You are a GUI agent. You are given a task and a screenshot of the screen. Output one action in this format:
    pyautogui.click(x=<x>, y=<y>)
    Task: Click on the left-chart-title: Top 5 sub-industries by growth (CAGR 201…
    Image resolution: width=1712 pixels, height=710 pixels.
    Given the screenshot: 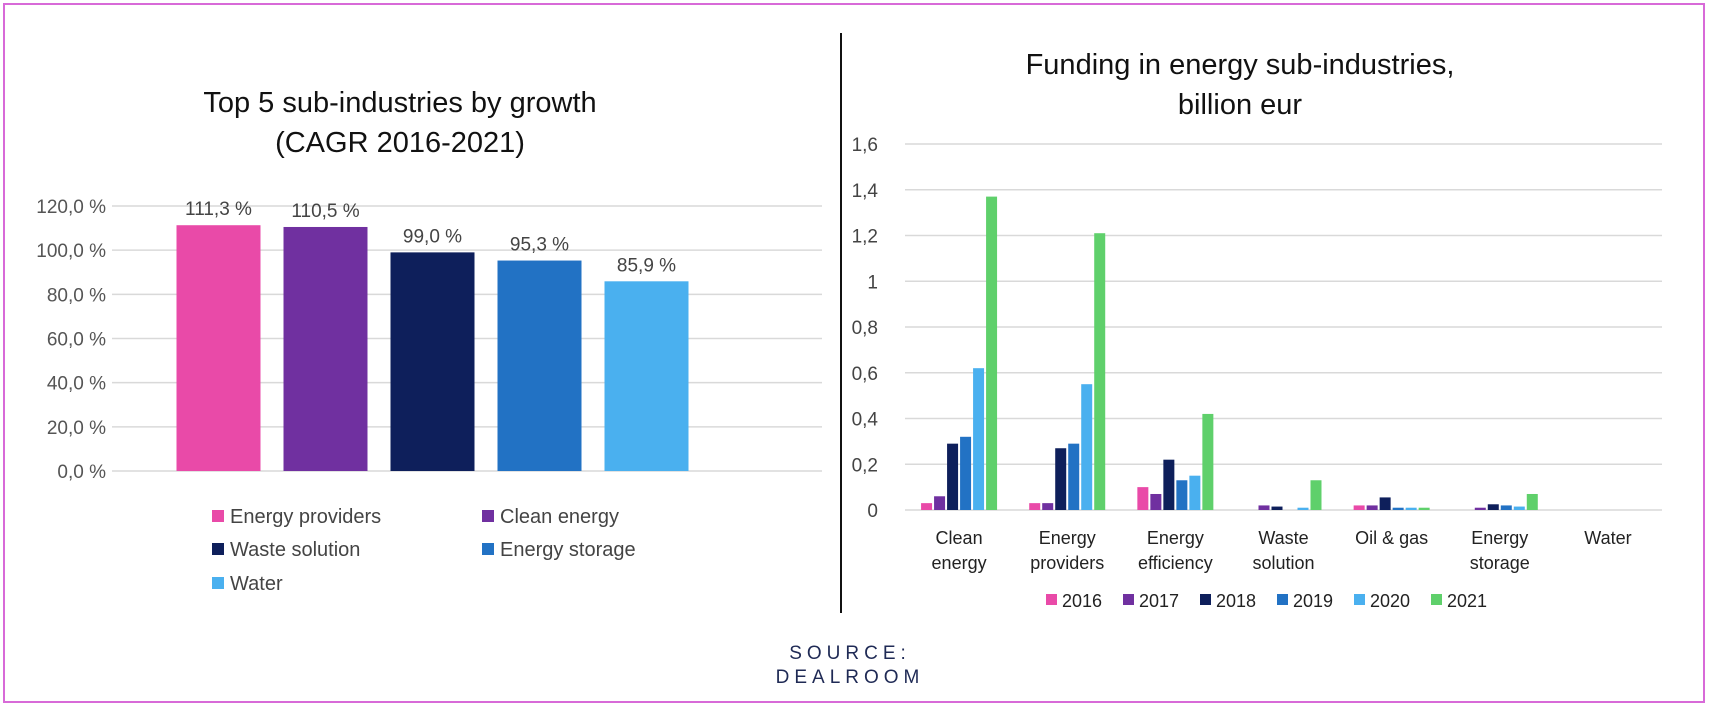 What is the action you would take?
    pyautogui.click(x=400, y=123)
    